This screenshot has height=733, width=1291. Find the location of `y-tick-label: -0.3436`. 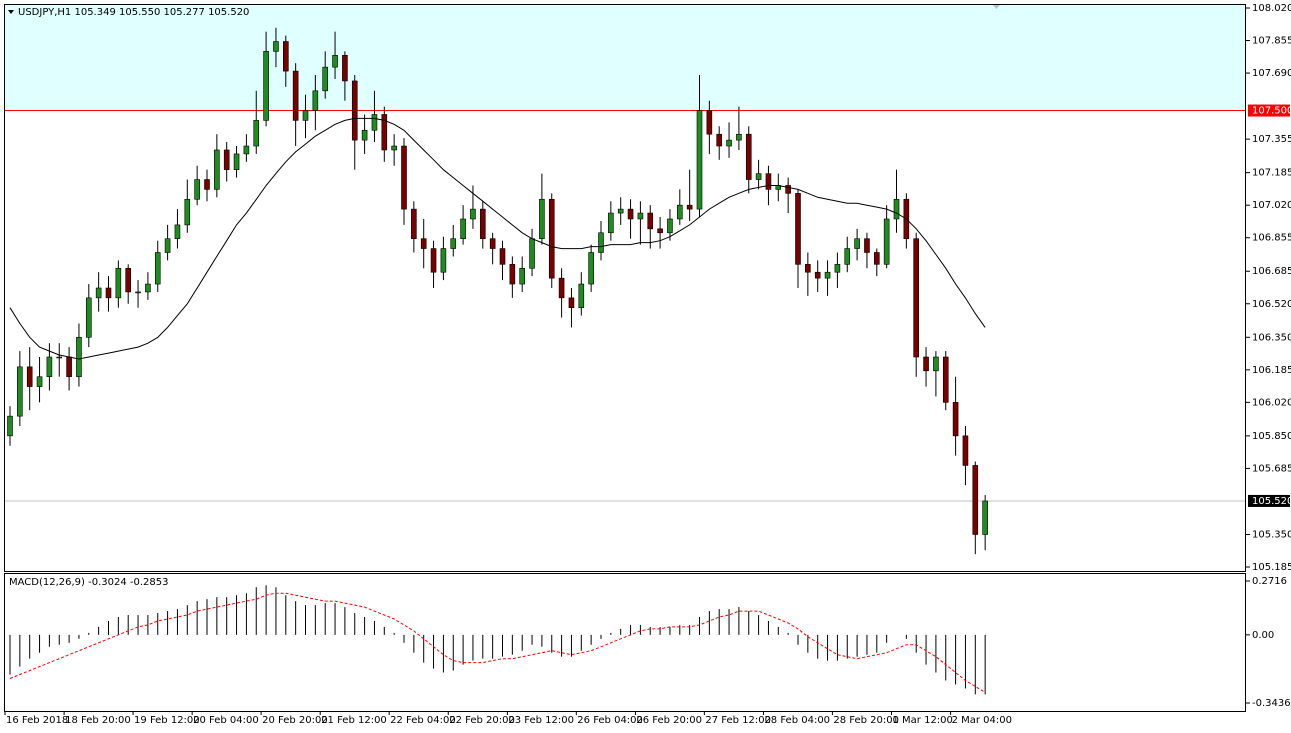

y-tick-label: -0.3436 is located at coordinates (1271, 703).